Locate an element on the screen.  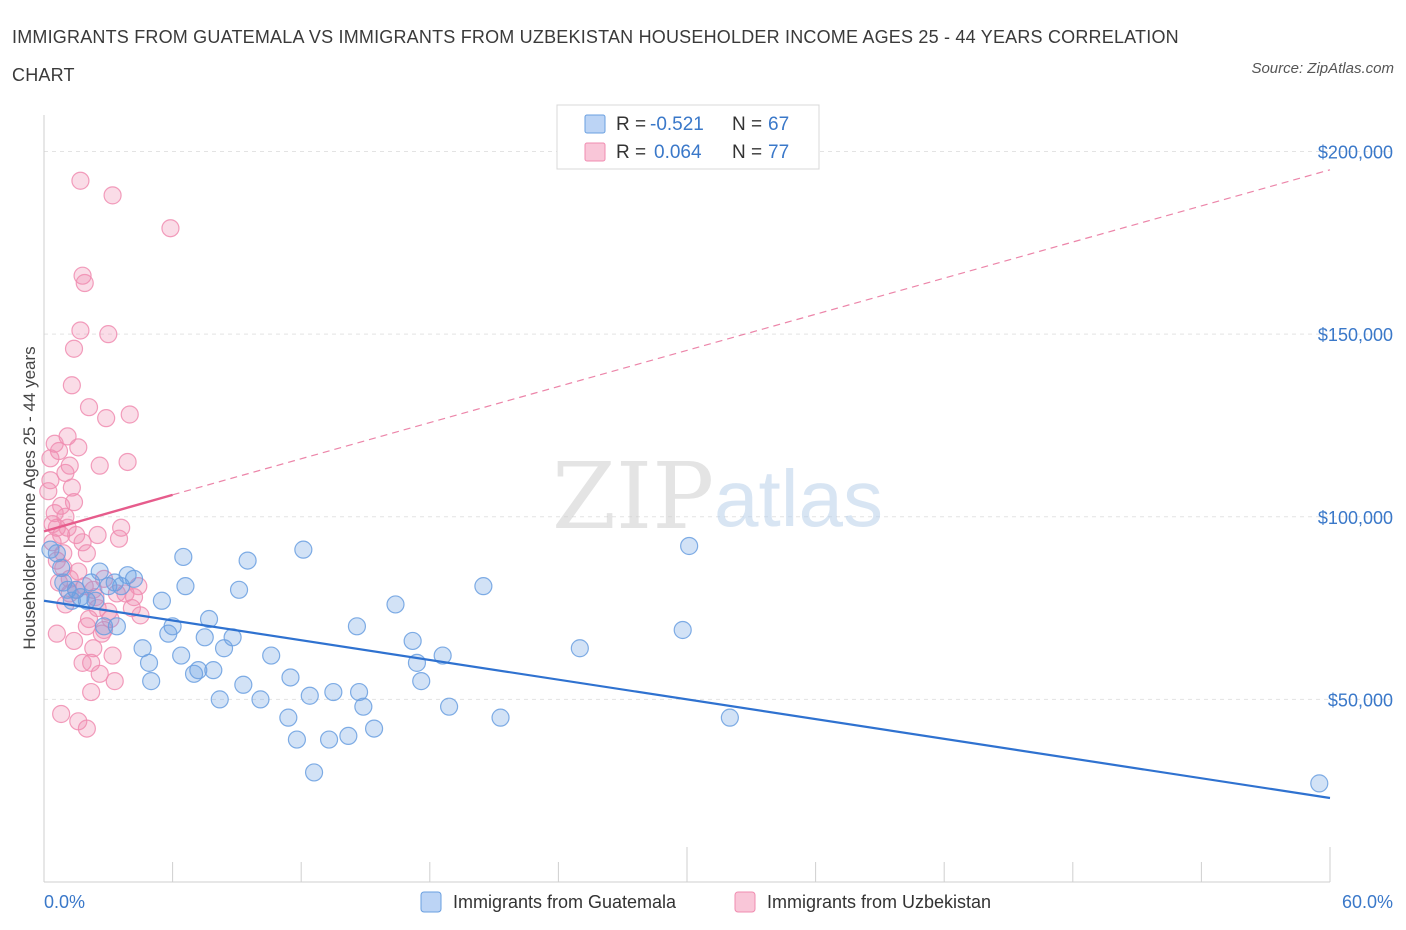
legend-top-n-label-1: N = is located at coordinates (747, 152).